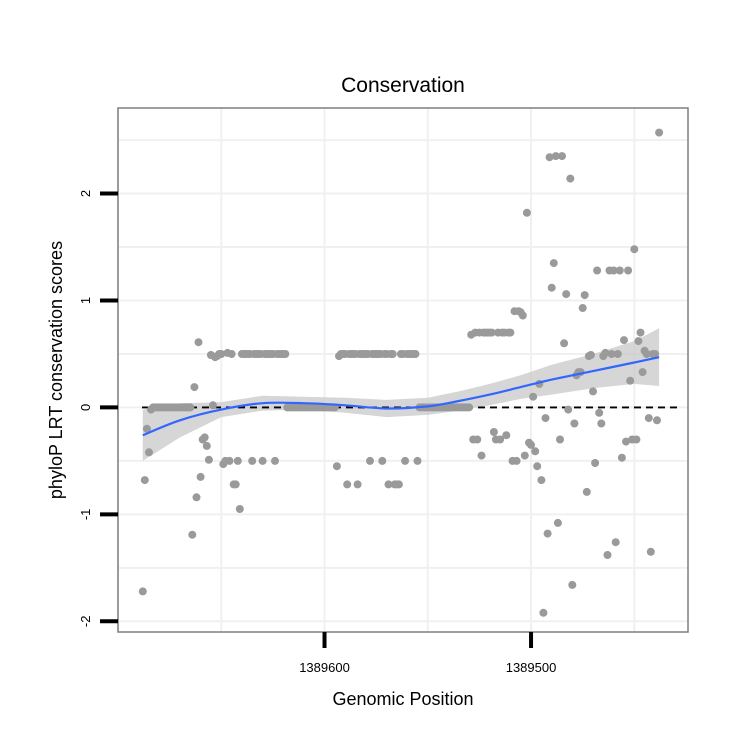  I want to click on y-tick-label: 2, so click(85, 193).